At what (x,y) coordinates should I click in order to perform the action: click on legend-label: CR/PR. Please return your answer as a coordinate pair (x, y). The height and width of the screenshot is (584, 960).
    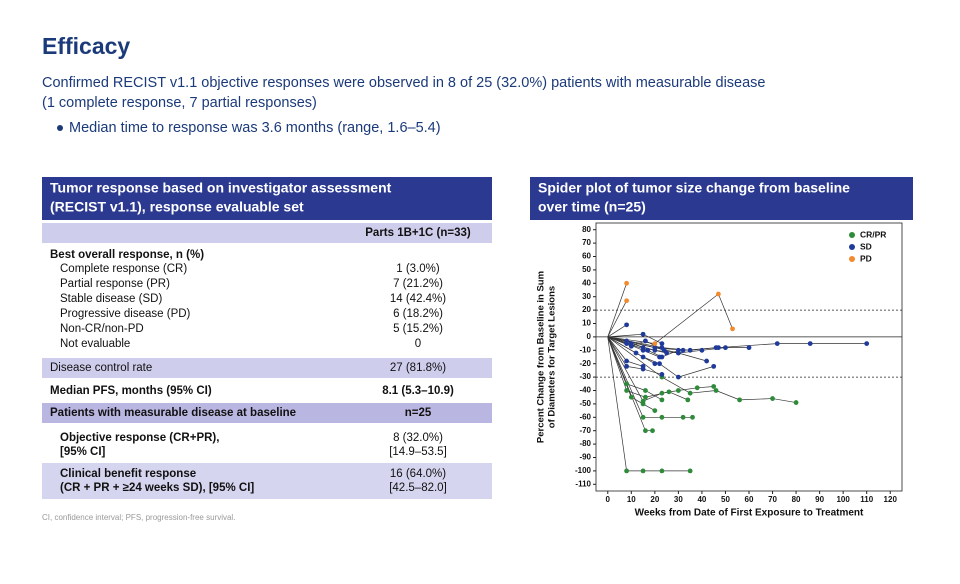
    Looking at the image, I should click on (873, 234).